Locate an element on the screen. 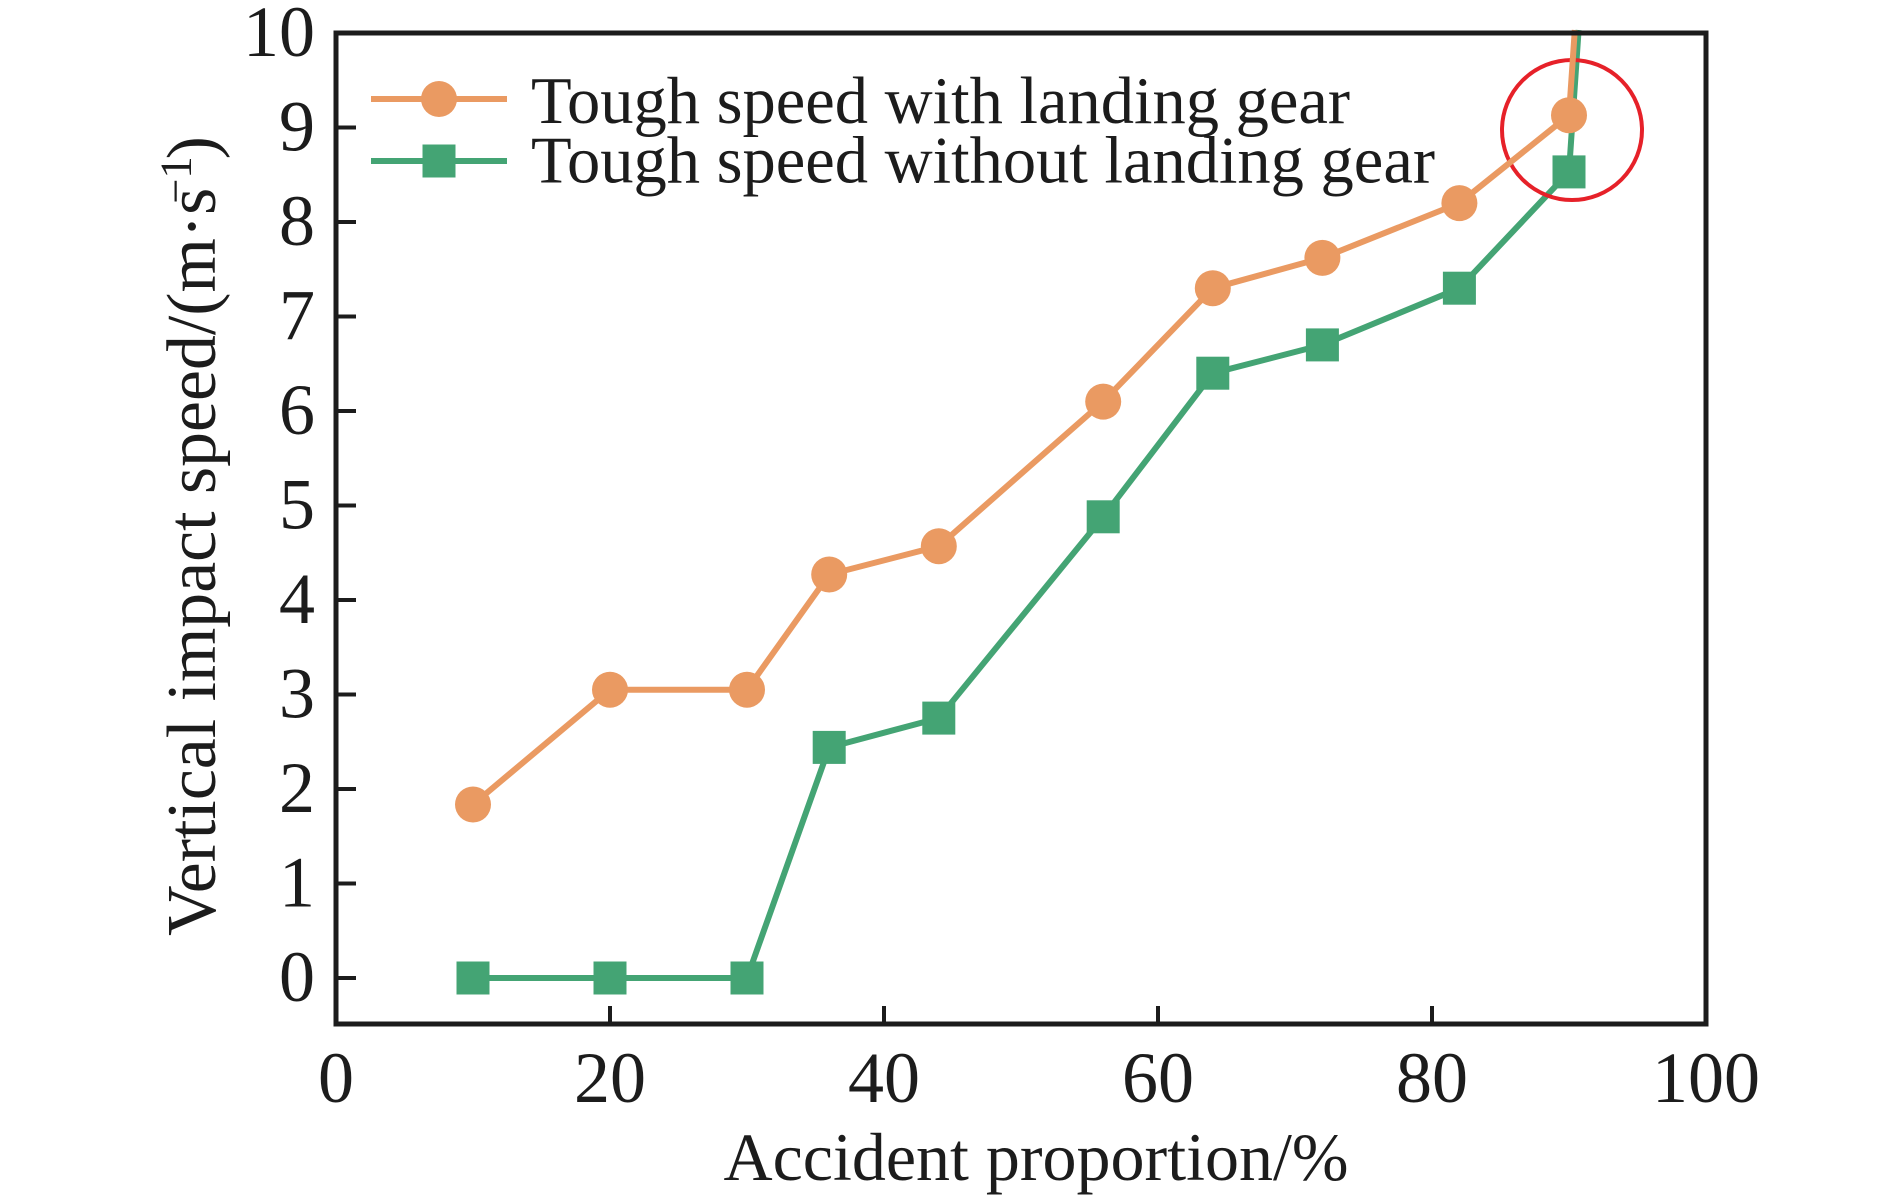 This screenshot has height=1201, width=1890. svg-text: 60 is located at coordinates (1158, 1078).